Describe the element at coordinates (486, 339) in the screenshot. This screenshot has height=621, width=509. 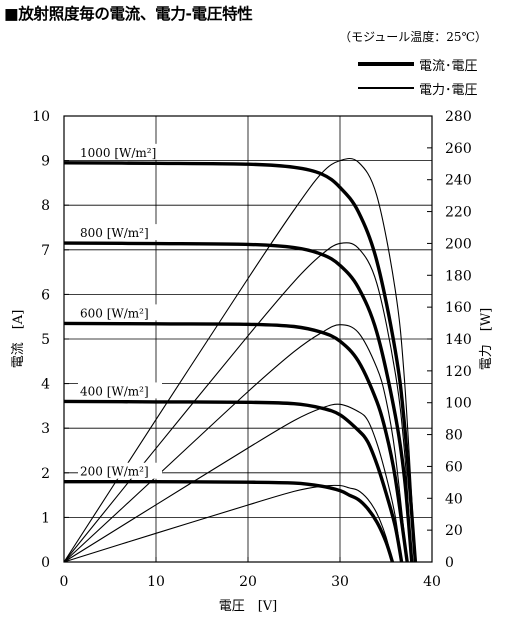
I see `y-right-axis-label: 電力 [W]` at that location.